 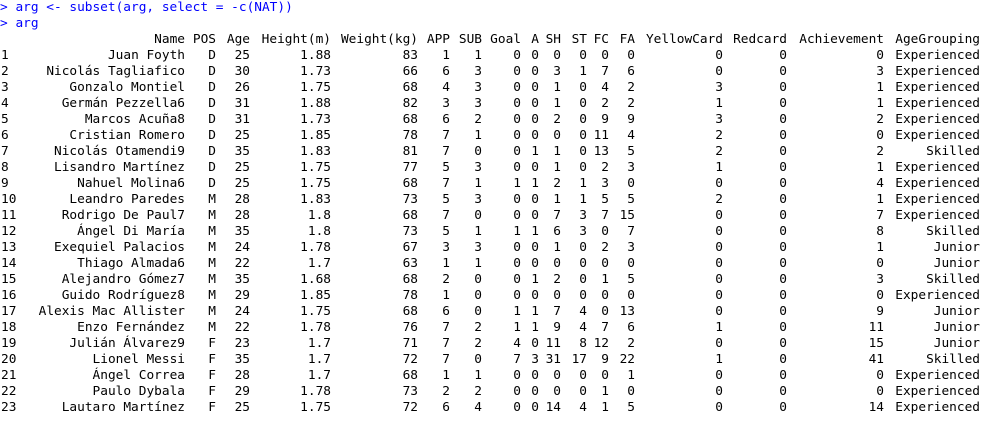 I want to click on cell-name: Cristian Romero, so click(x=127, y=135).